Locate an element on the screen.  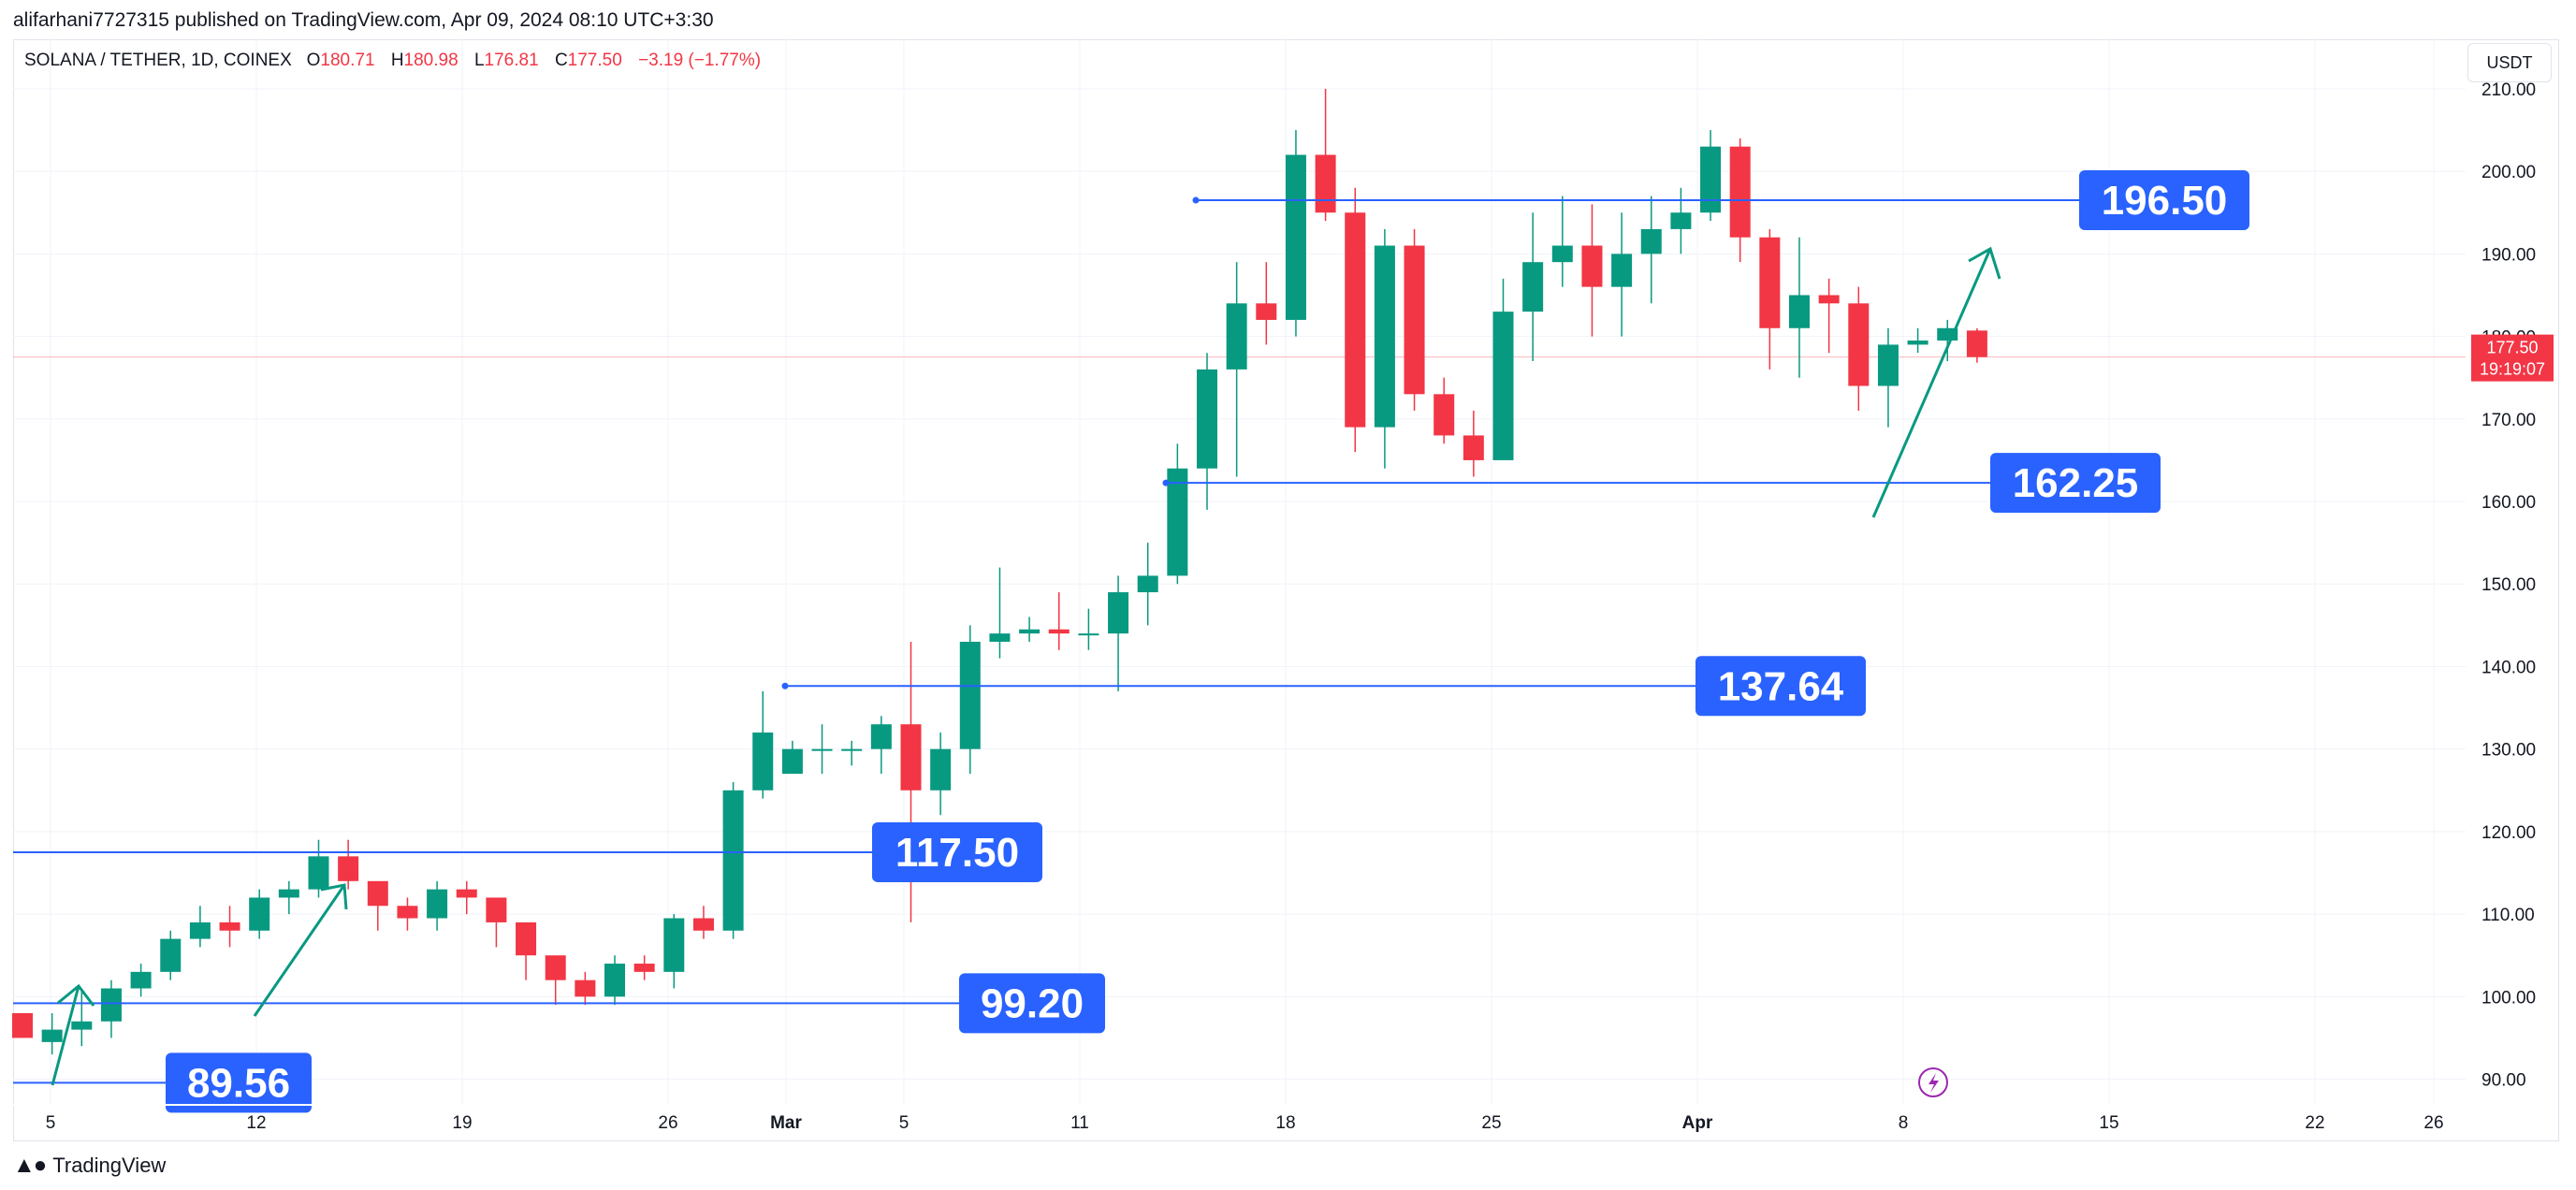
level-label-text: 137.64 is located at coordinates (1781, 686).